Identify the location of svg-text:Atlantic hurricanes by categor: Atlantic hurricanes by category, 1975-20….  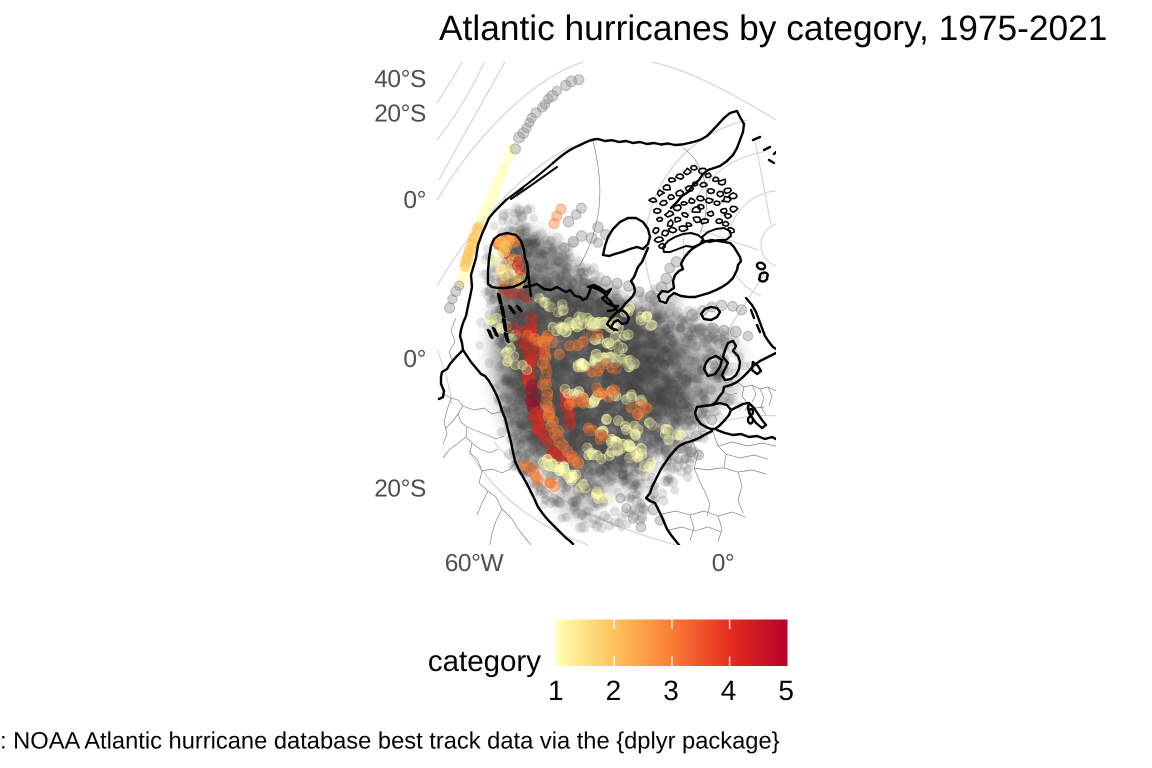
(773, 28).